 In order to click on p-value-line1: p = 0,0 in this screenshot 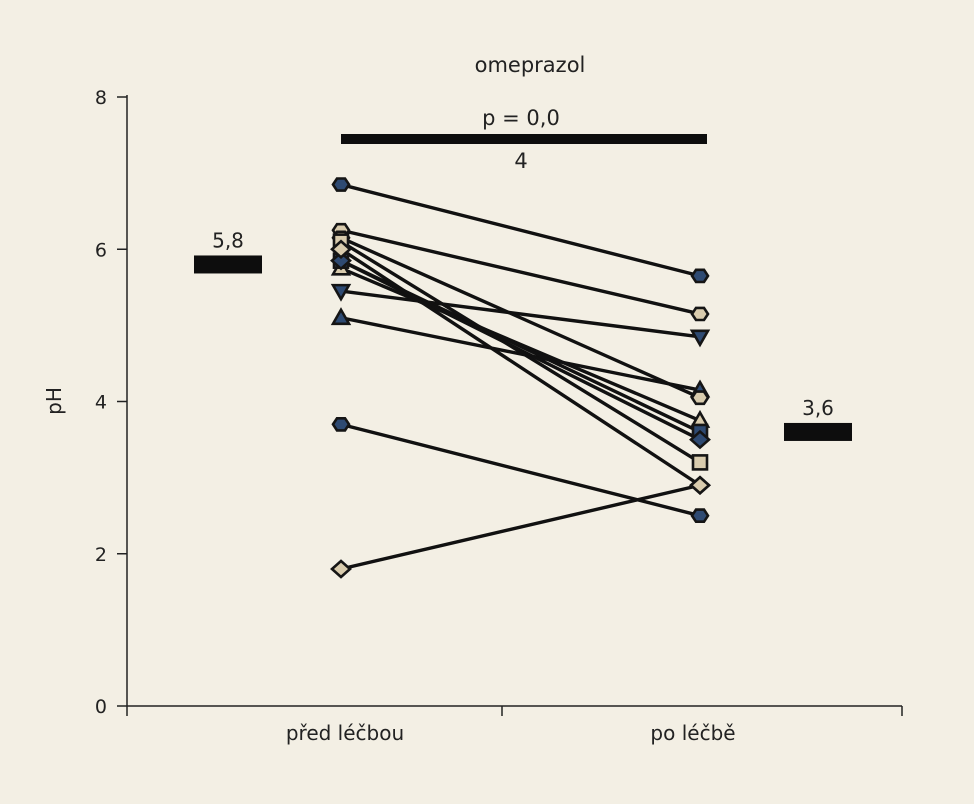, I will do `click(521, 118)`.